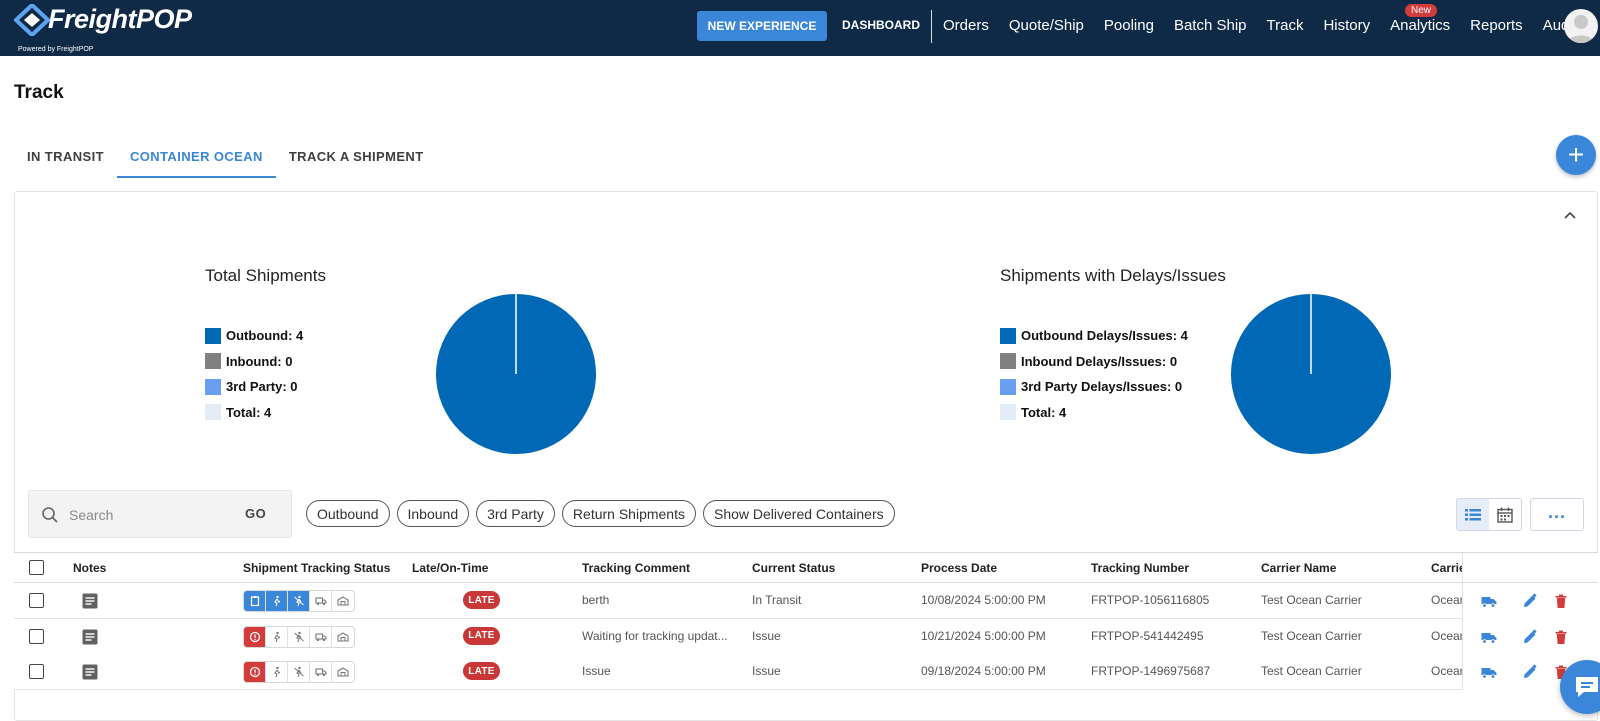 Image resolution: width=1600 pixels, height=721 pixels. What do you see at coordinates (1150, 600) in the screenshot?
I see `tracking-number: FRTPOP-1056116805` at bounding box center [1150, 600].